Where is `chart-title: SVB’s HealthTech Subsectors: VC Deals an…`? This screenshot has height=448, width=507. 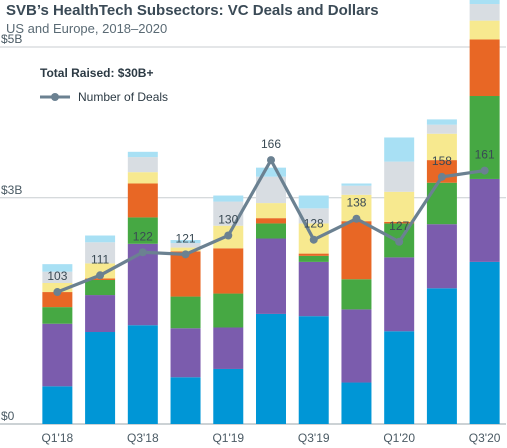
chart-title: SVB’s HealthTech Subsectors: VC Deals an… is located at coordinates (192, 10).